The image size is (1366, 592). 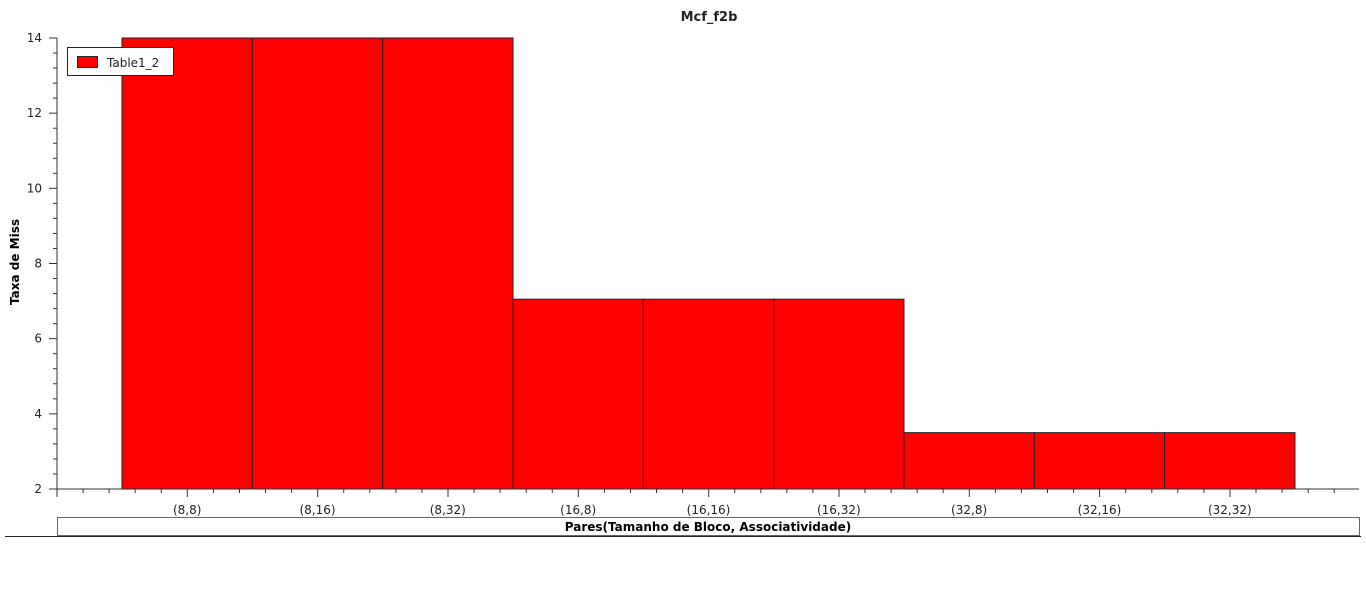 I want to click on x-tick-label: (8,32), so click(x=448, y=510).